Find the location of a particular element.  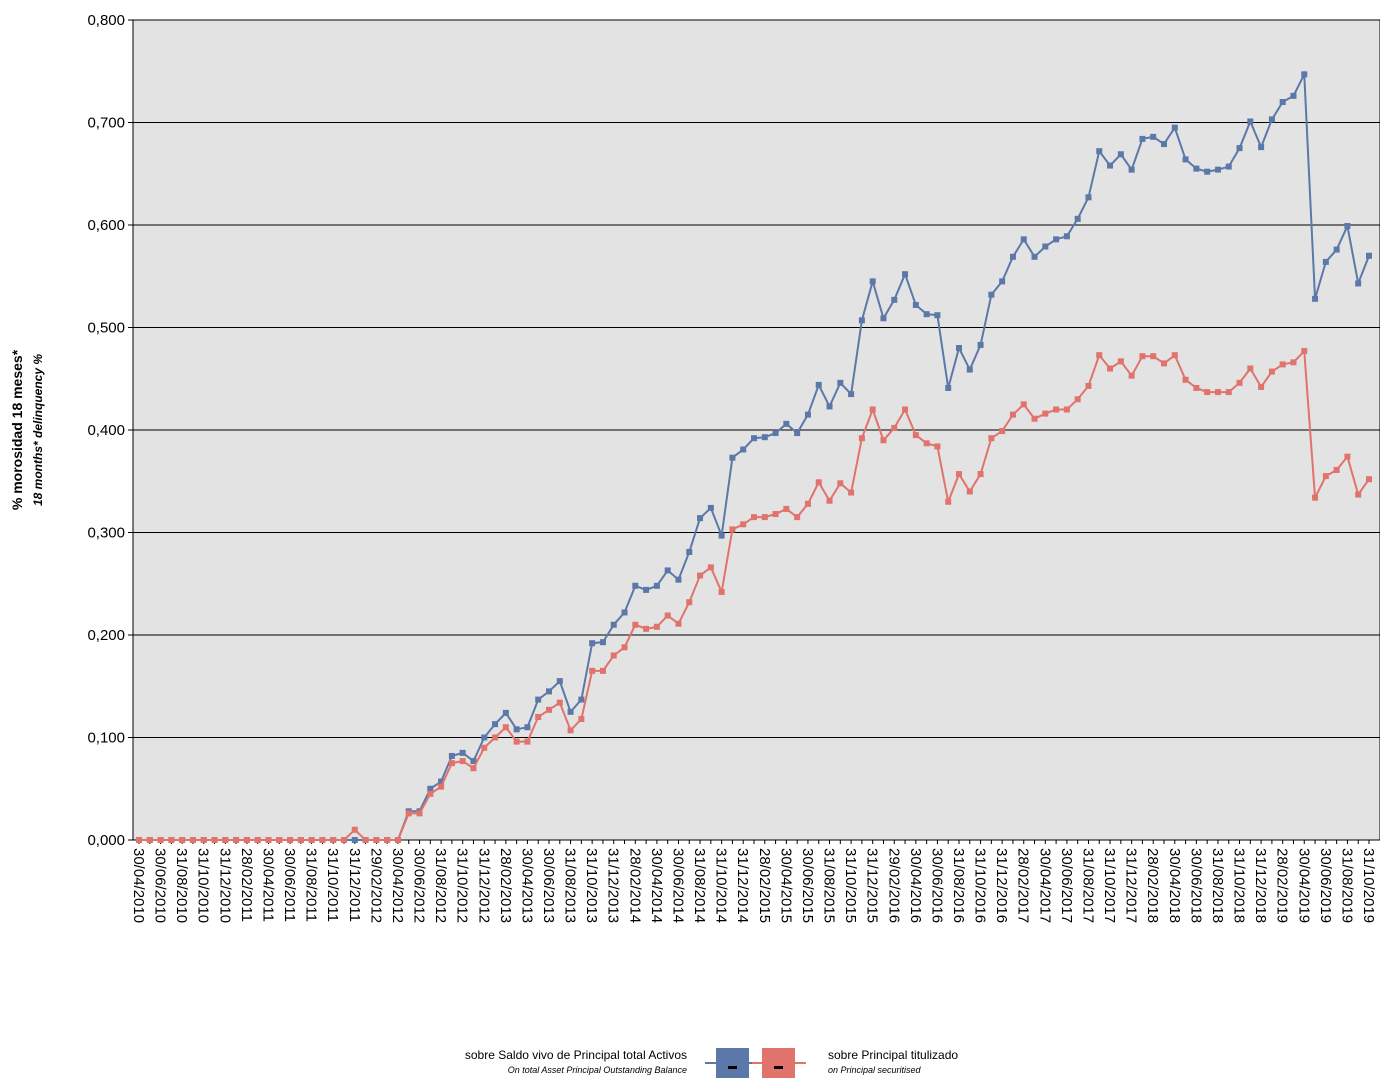

x-tick-label: 30/06/2018 is located at coordinates (1195, 885).